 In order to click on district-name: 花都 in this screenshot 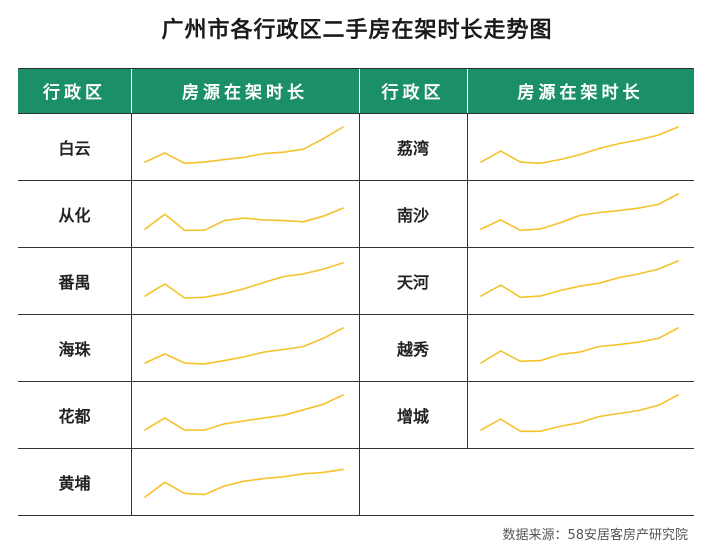, I will do `click(74, 416)`.